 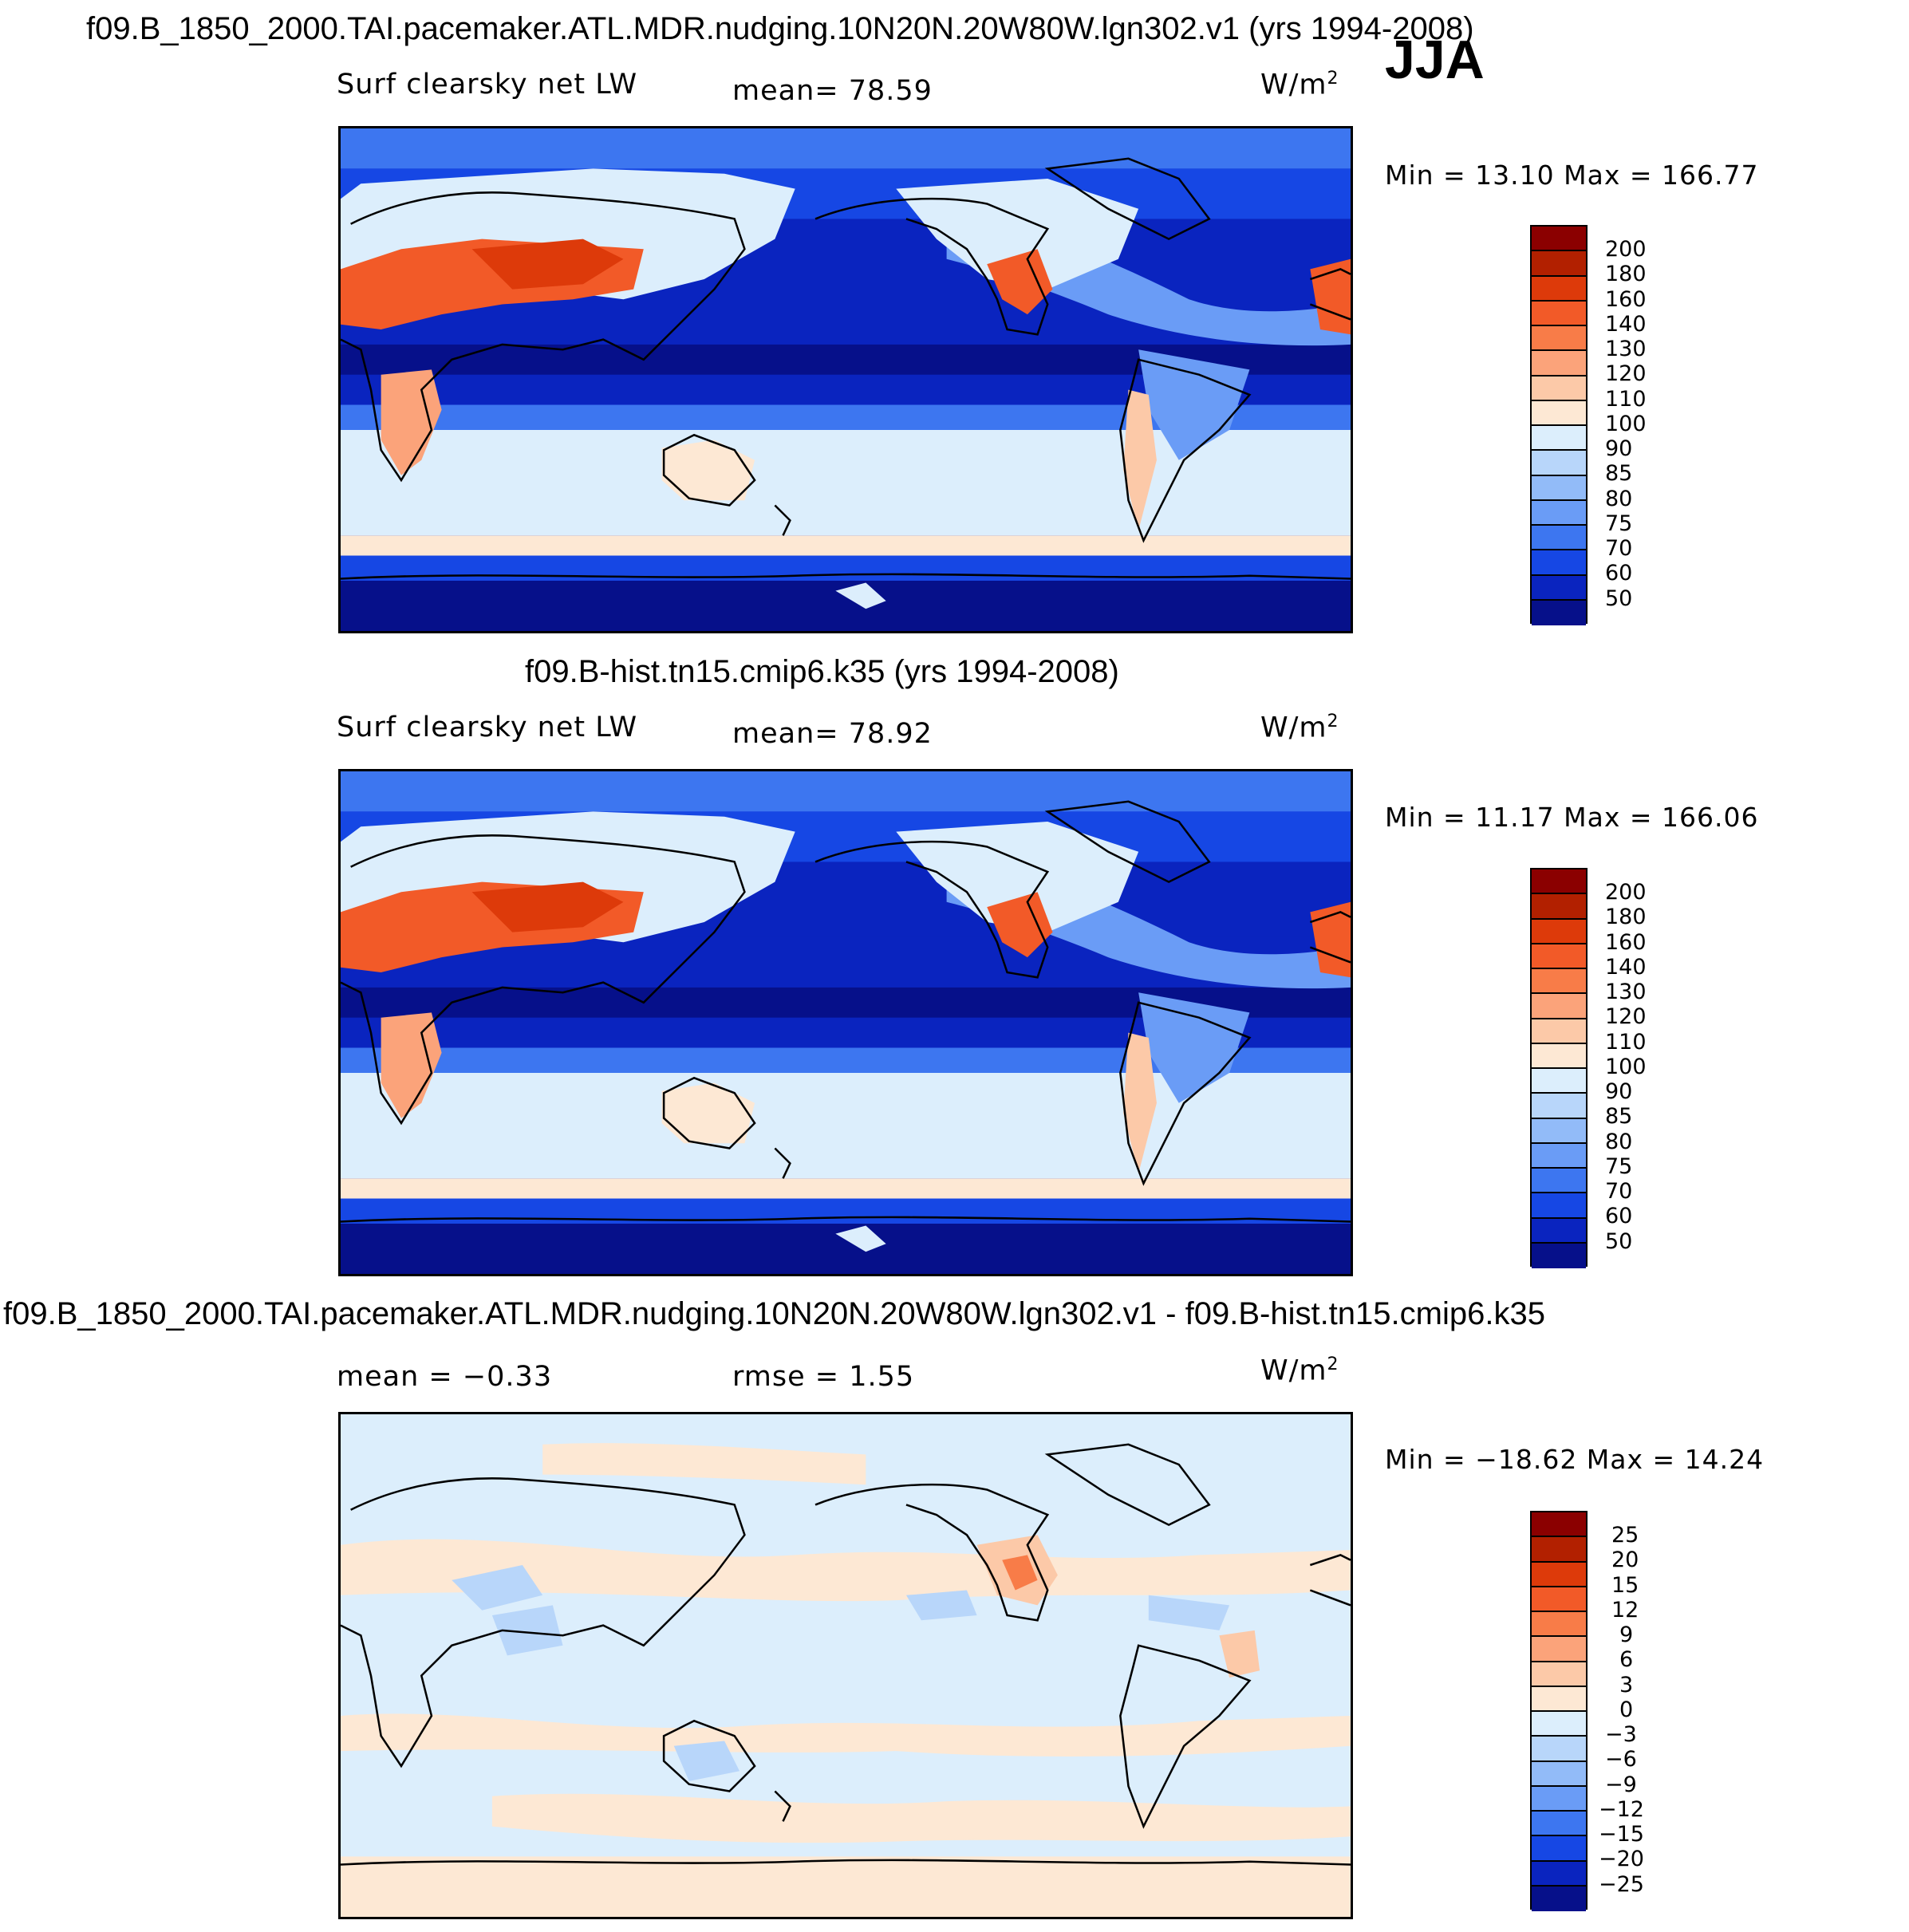 What do you see at coordinates (1625, 1560) in the screenshot?
I see `colorbar-tick-label: 20` at bounding box center [1625, 1560].